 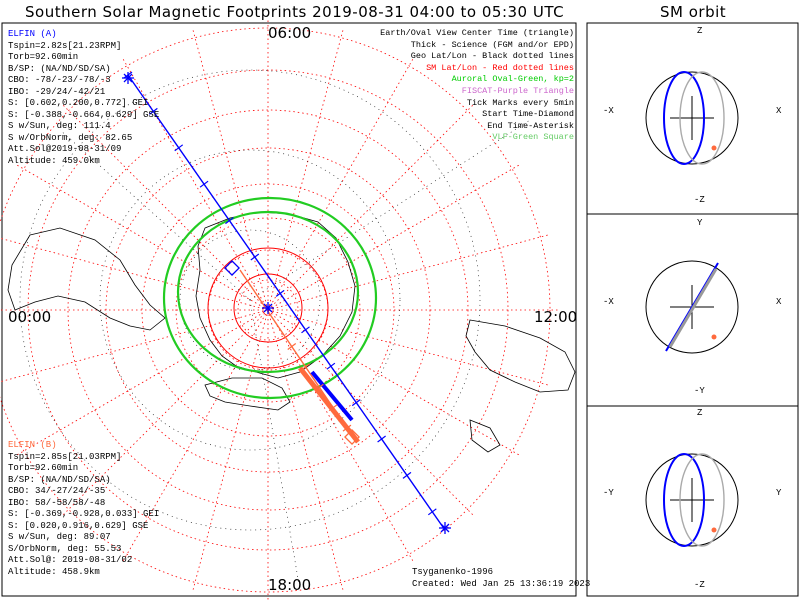 What do you see at coordinates (779, 493) in the screenshot?
I see `panel3-right-label: Y` at bounding box center [779, 493].